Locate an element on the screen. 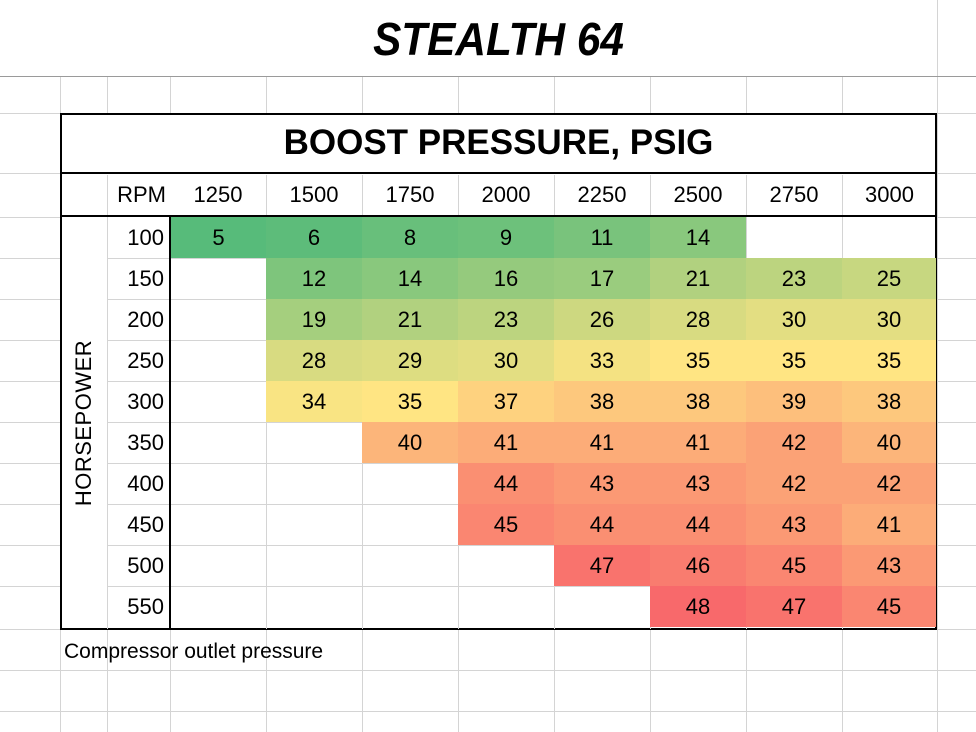 This screenshot has height=732, width=976. pressure-cell: 19 is located at coordinates (314, 319).